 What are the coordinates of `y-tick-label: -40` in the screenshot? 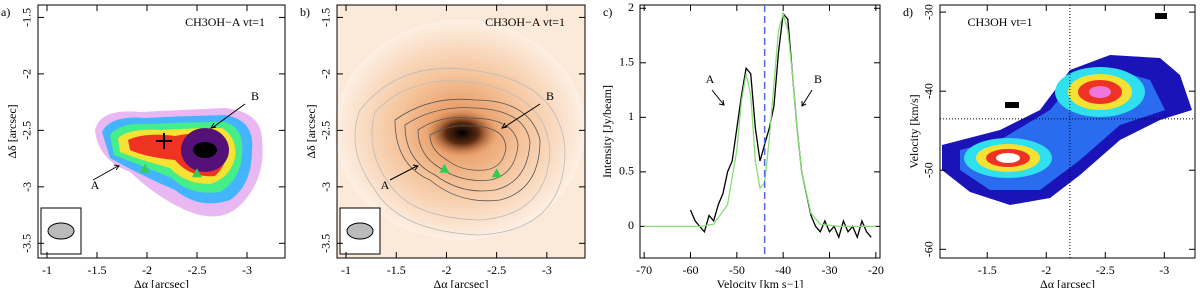 It's located at (929, 91).